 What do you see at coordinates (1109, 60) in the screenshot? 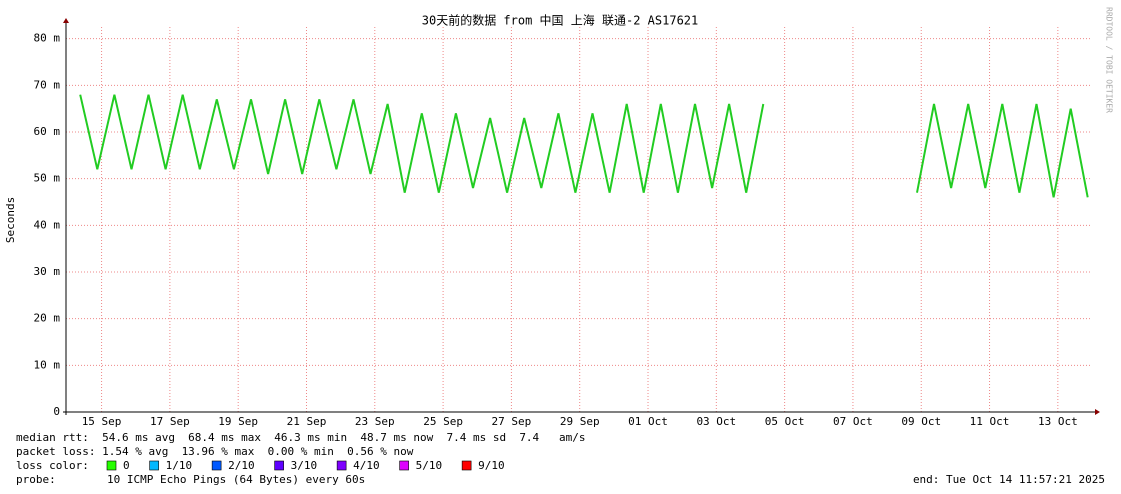
I see `watermark: RRDTOOL / TOBI OETIKER` at bounding box center [1109, 60].